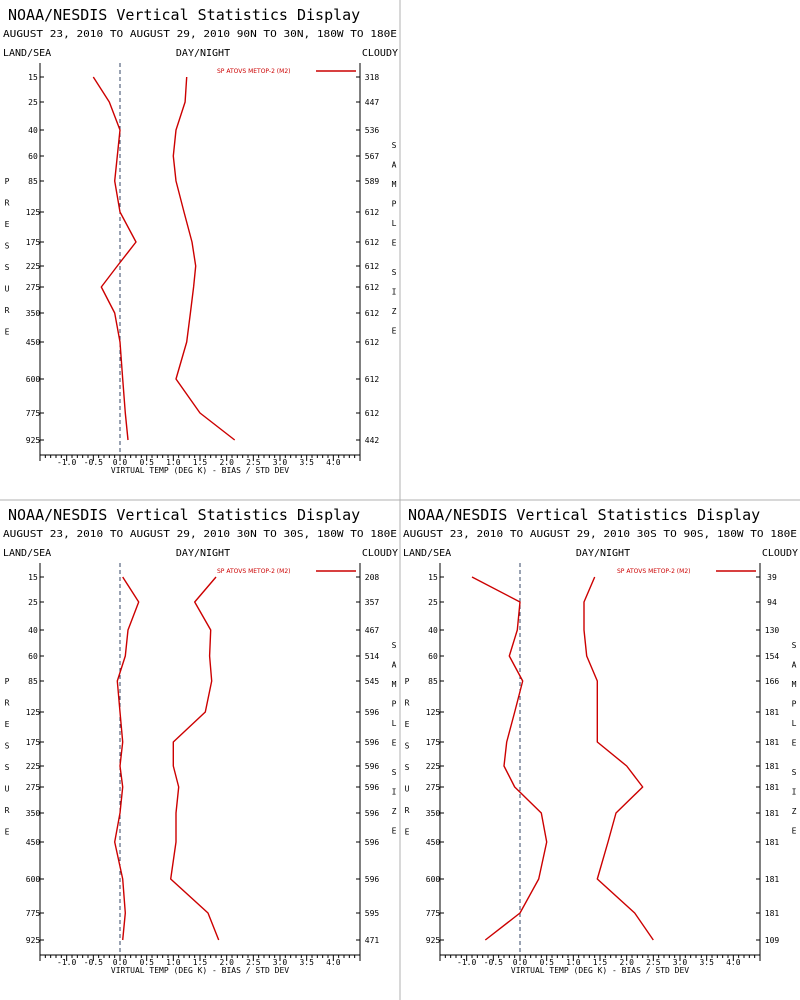 This screenshot has height=1000, width=800. What do you see at coordinates (372, 577) in the screenshot?
I see `sample-size-label: 208` at bounding box center [372, 577].